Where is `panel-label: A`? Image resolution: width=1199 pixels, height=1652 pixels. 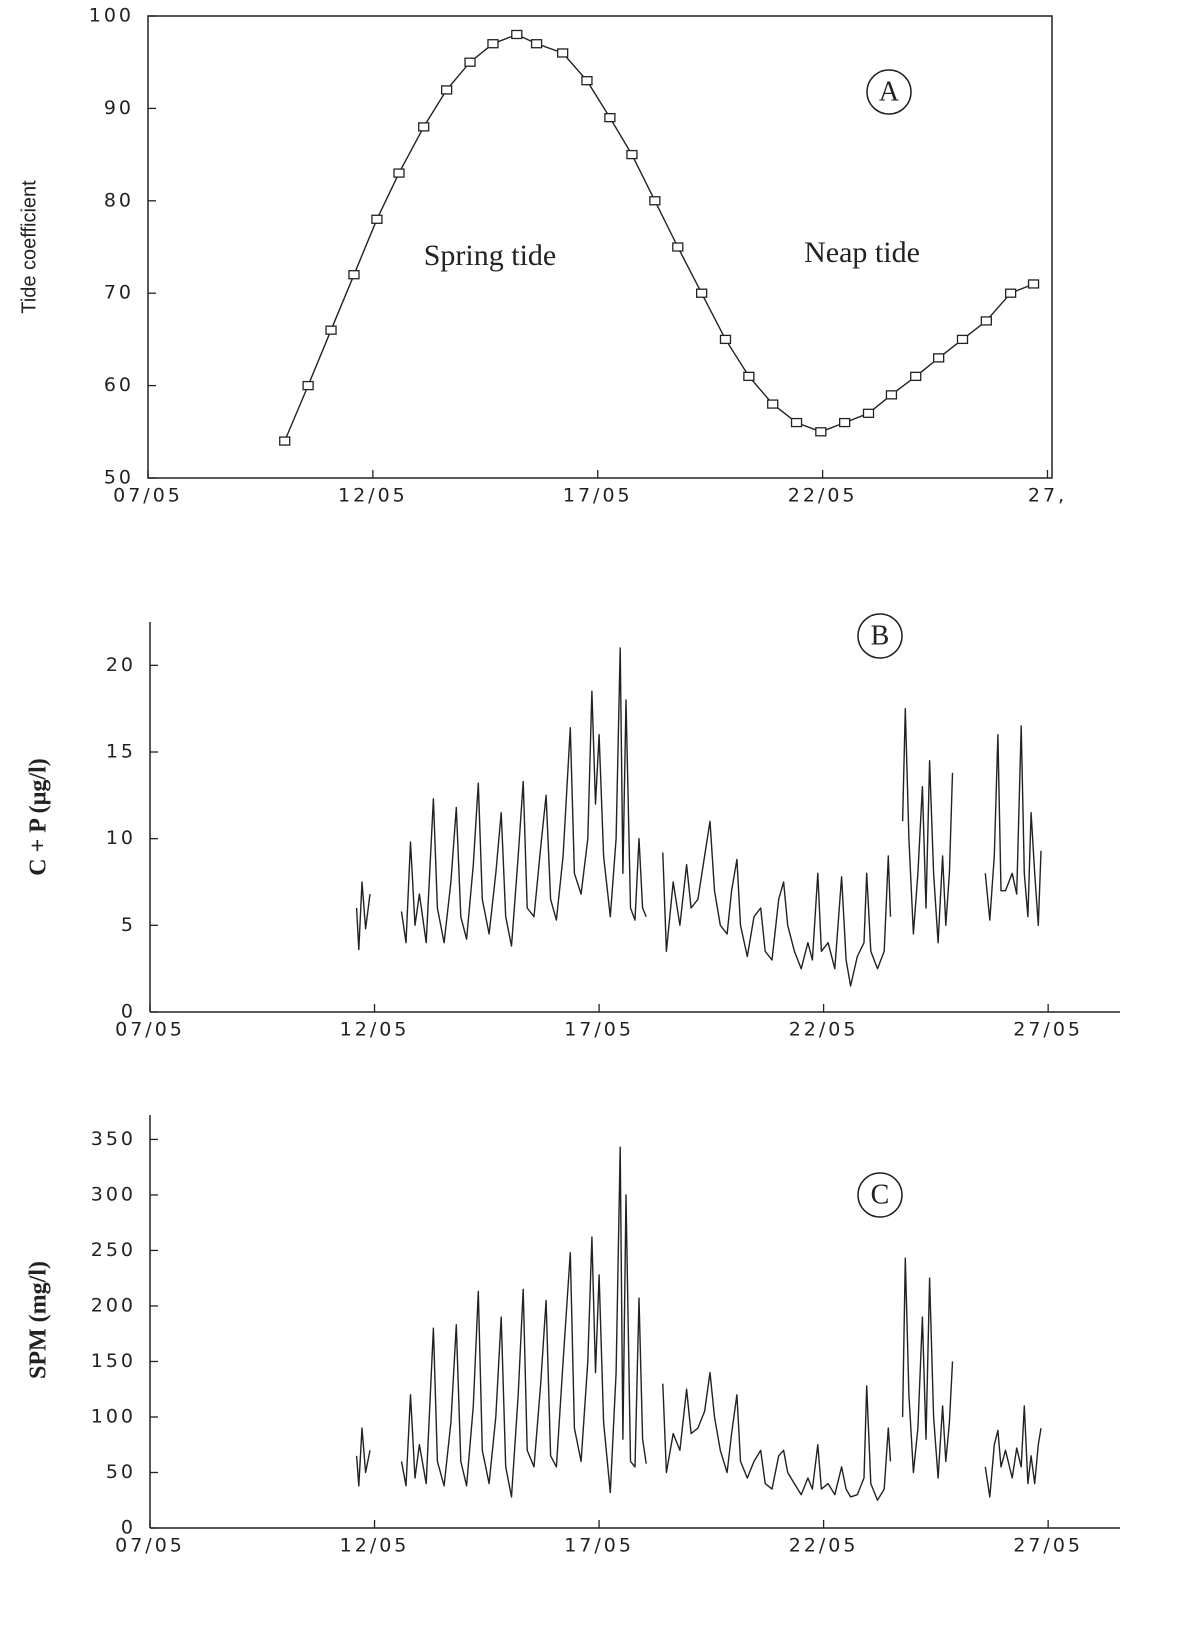 panel-label: A is located at coordinates (889, 91).